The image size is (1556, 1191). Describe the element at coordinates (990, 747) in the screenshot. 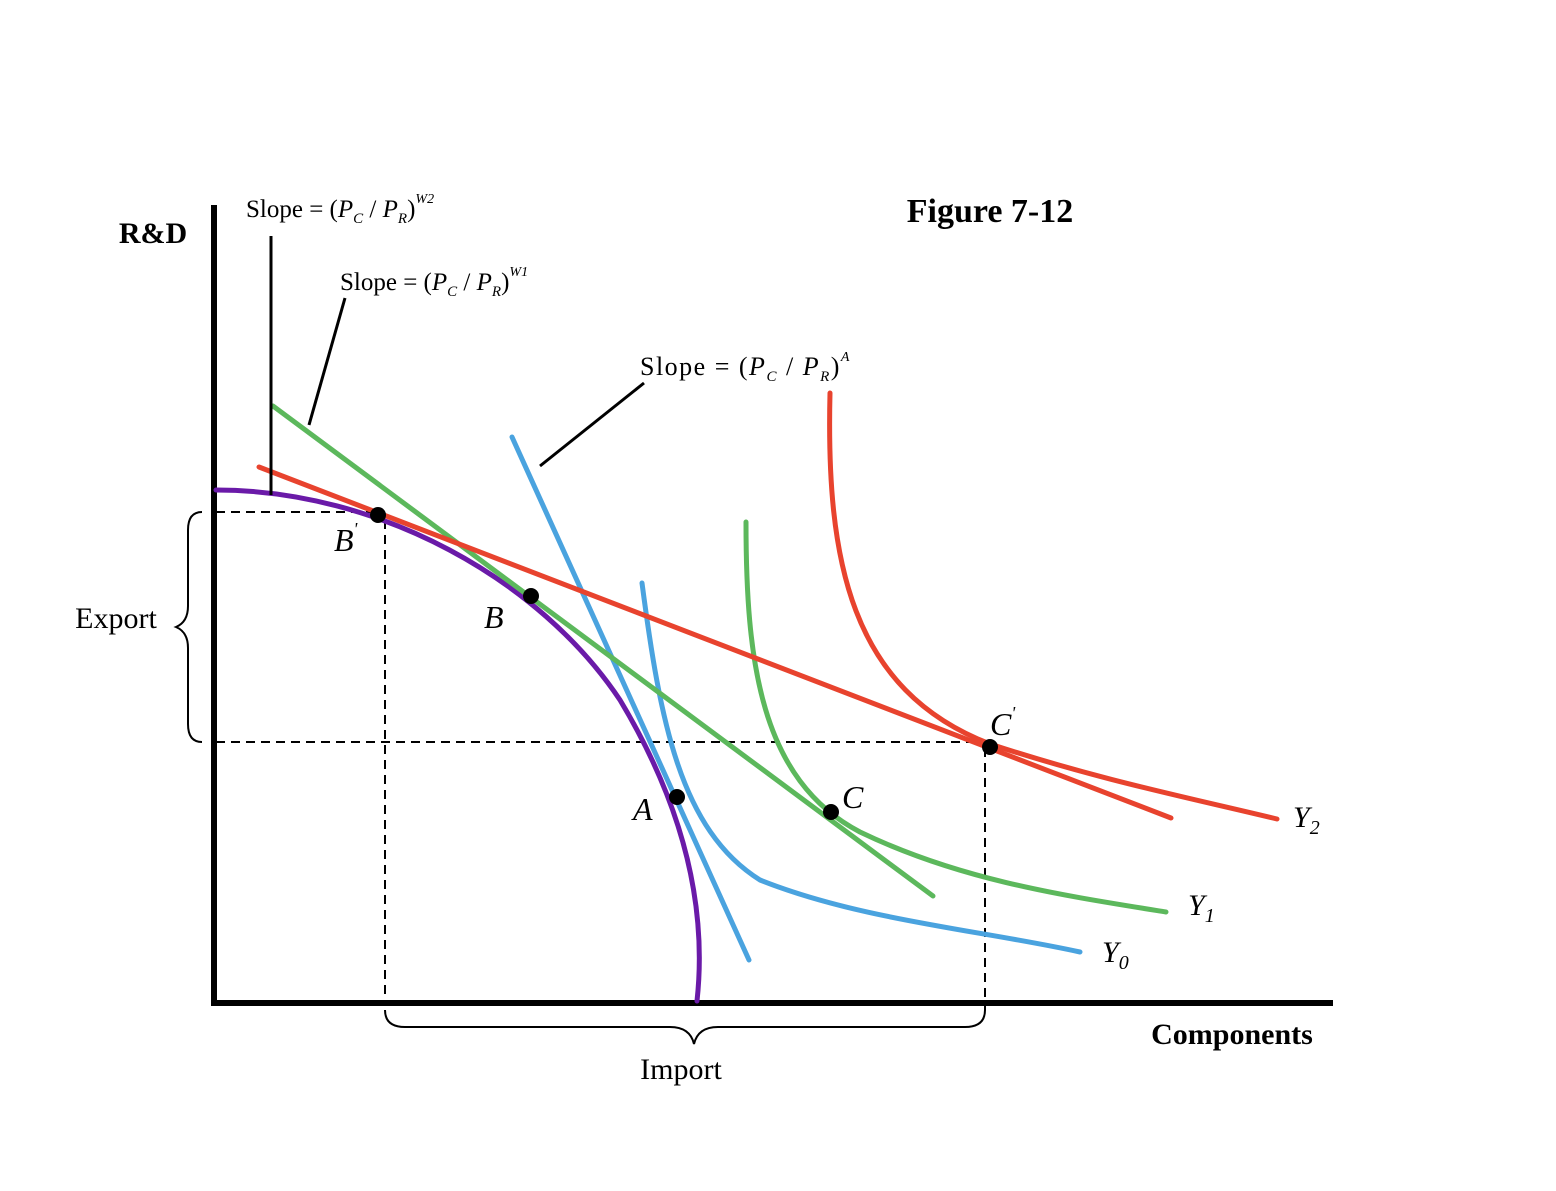

I see `point-c-prime` at that location.